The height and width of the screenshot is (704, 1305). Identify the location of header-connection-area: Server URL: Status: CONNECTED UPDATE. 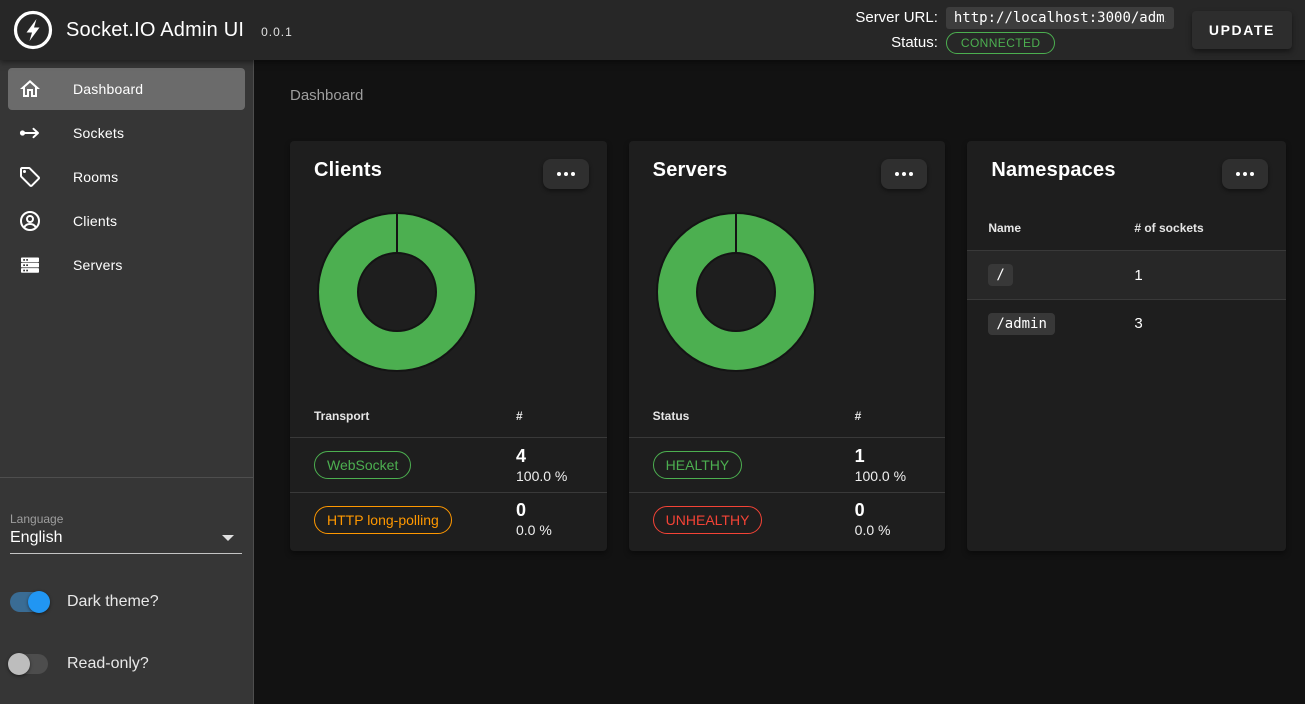
(1073, 30).